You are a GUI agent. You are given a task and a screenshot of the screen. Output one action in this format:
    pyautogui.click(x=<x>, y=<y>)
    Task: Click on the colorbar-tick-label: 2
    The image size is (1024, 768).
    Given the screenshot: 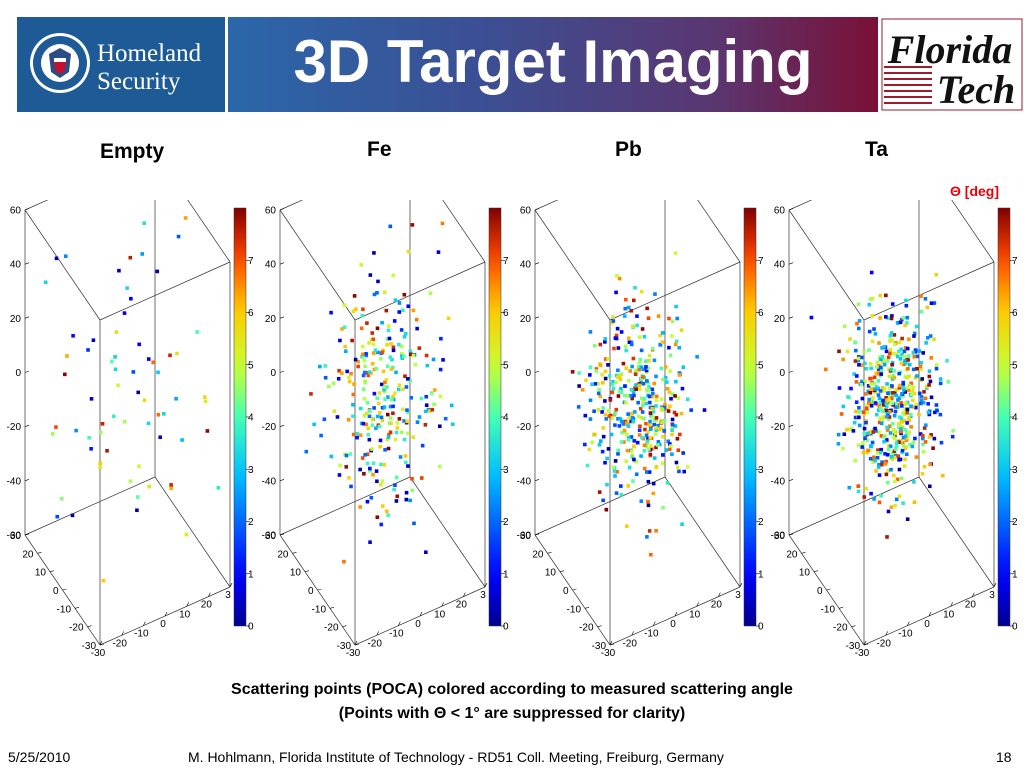 What is the action you would take?
    pyautogui.click(x=506, y=522)
    